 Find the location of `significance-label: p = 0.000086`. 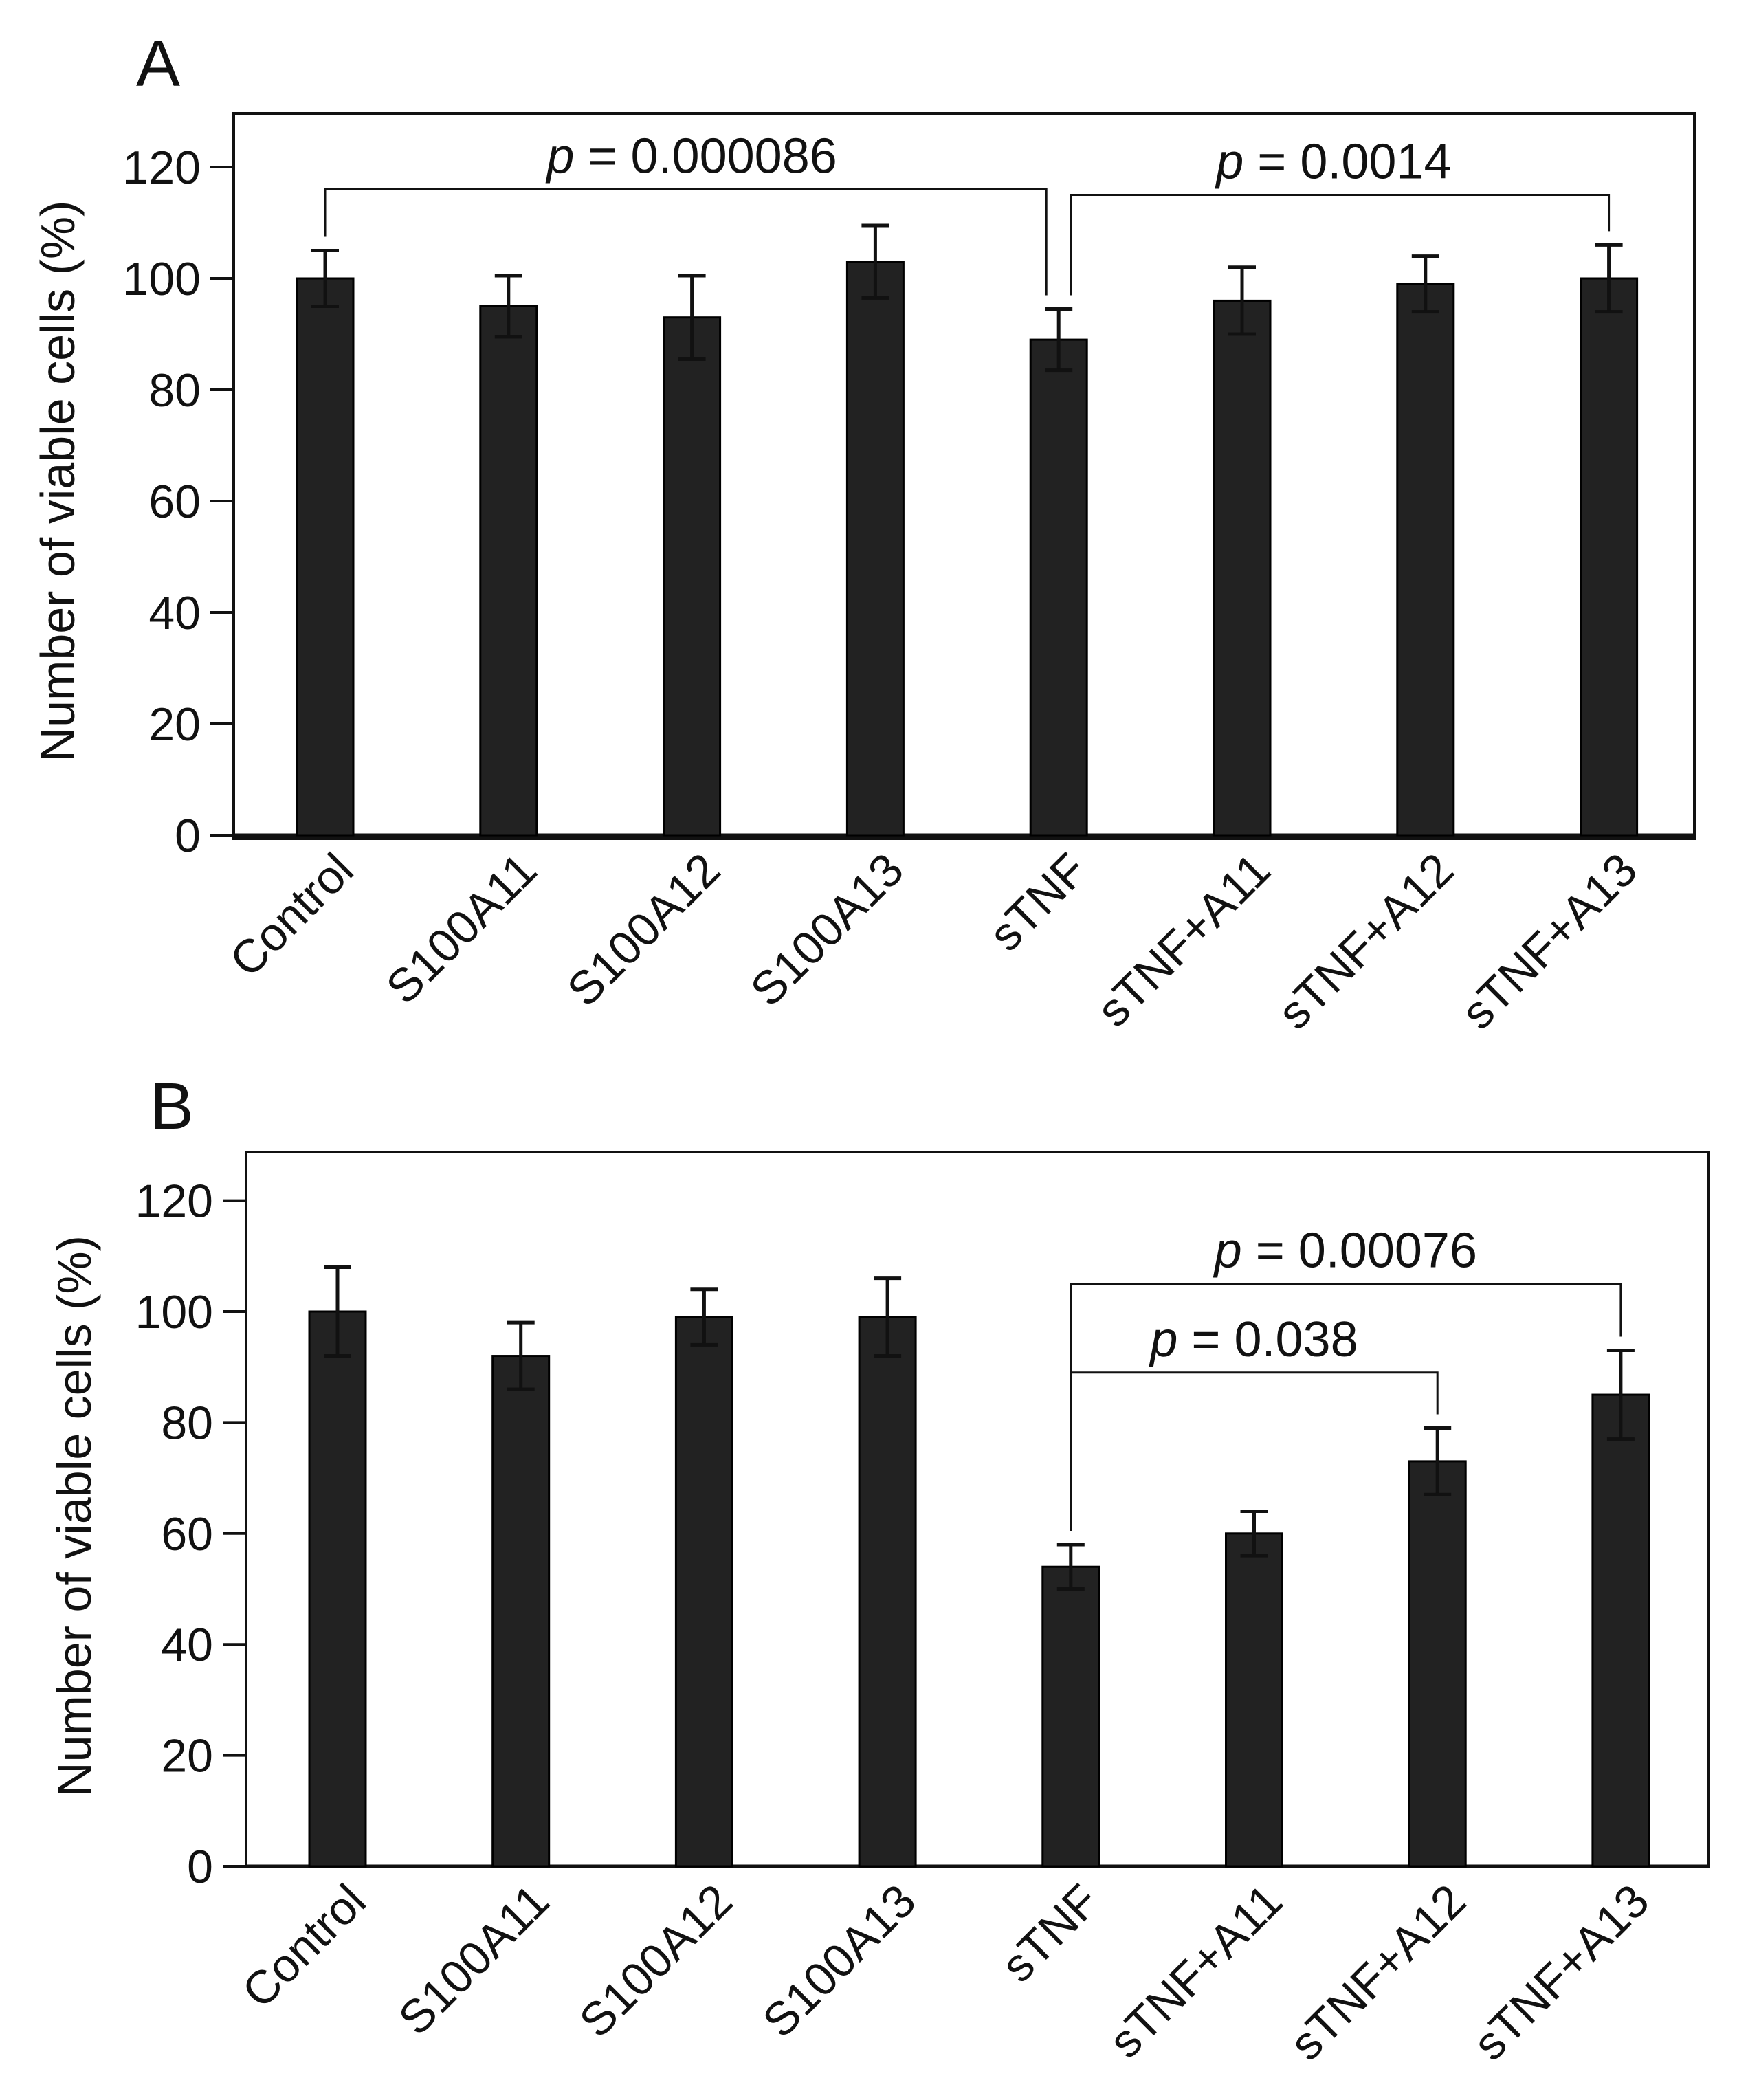

significance-label: p = 0.000086 is located at coordinates (691, 156).